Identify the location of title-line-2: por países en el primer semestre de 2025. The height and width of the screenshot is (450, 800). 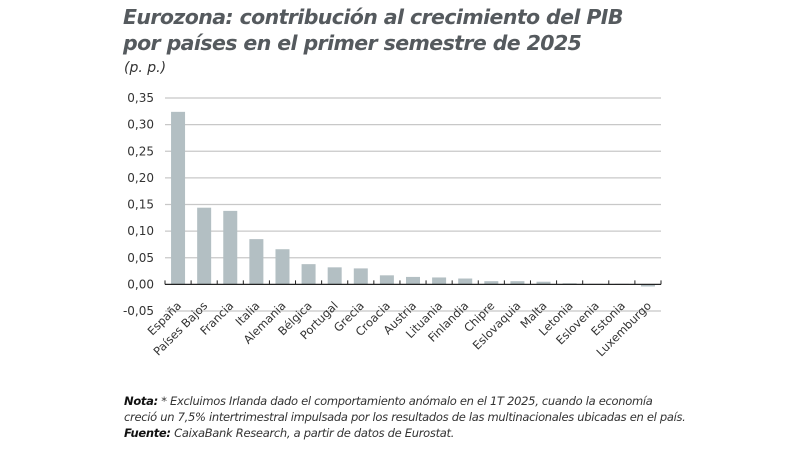
(352, 43).